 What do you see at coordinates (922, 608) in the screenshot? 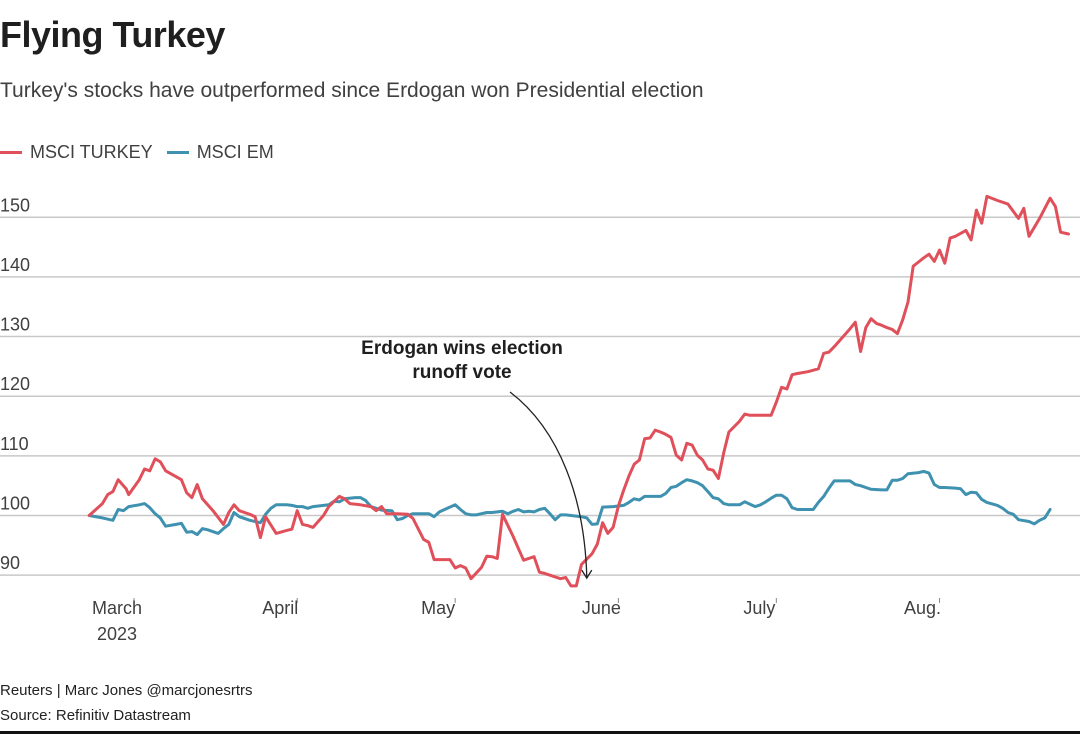
I see `x-tick-label-5: Aug.` at bounding box center [922, 608].